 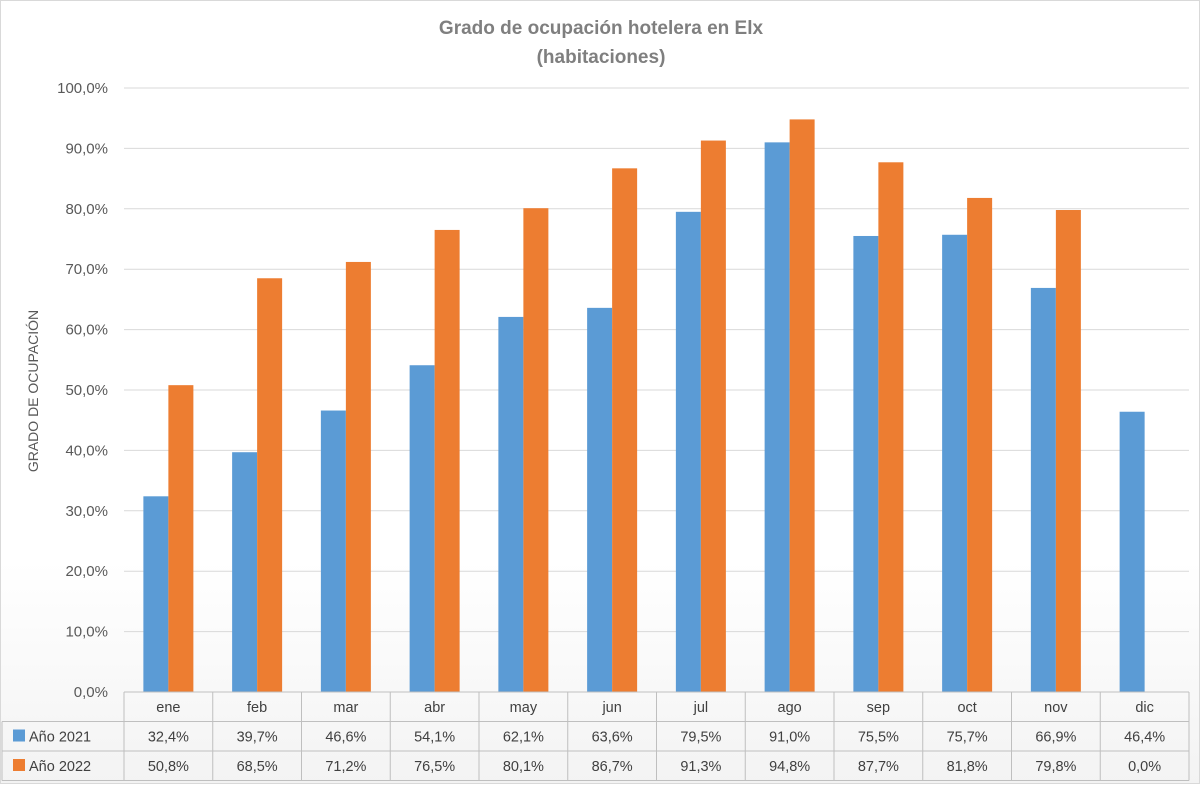 What do you see at coordinates (601, 28) in the screenshot?
I see `chart-title: Grado de ocupación hotelera en Elx` at bounding box center [601, 28].